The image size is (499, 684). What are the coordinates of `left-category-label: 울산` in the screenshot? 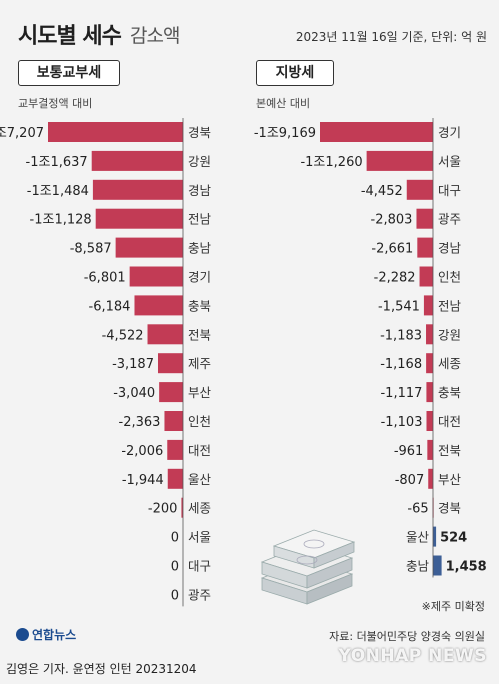 It's located at (200, 479).